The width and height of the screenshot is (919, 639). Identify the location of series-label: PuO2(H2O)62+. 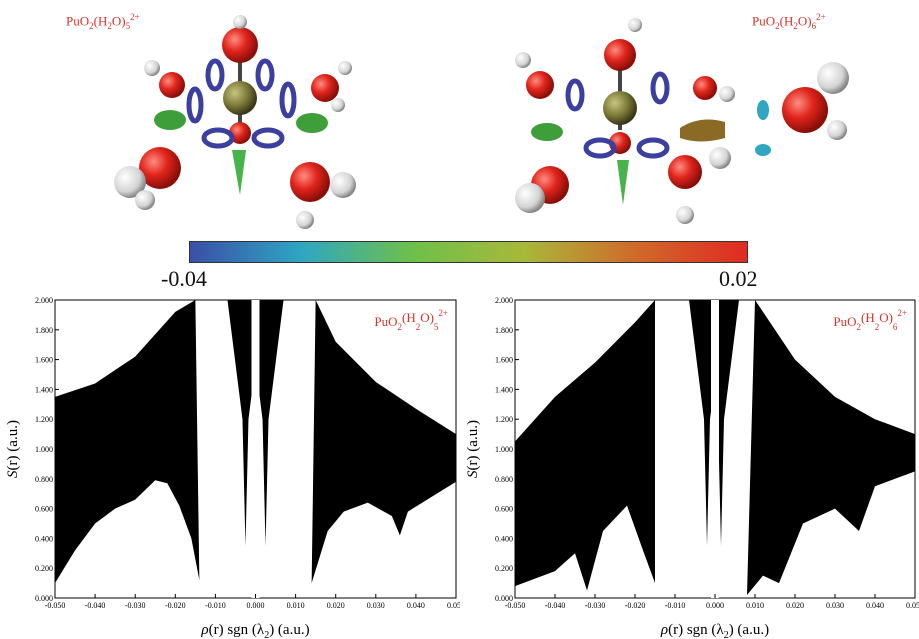
(870, 320).